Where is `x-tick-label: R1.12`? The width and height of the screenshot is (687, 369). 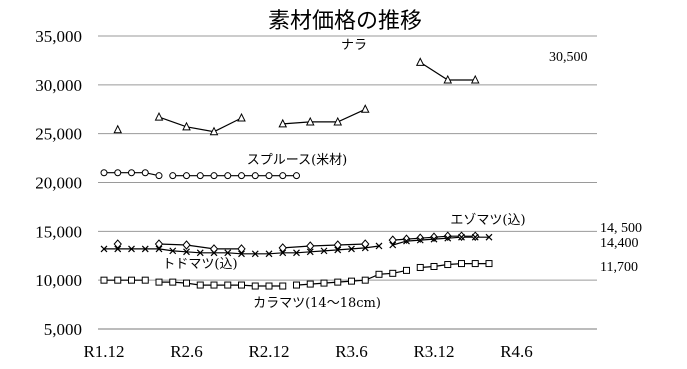
x-tick-label: R1.12 is located at coordinates (103, 351).